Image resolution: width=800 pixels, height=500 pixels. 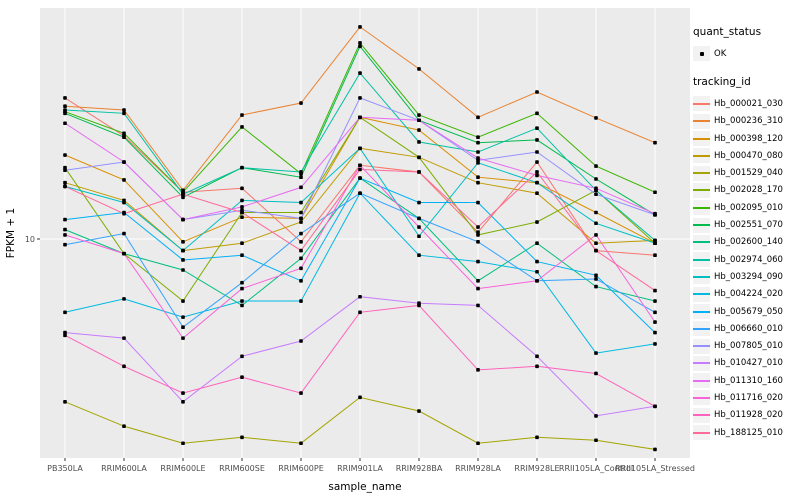 What do you see at coordinates (360, 468) in the screenshot?
I see `x-tick-label: RRIM901LA` at bounding box center [360, 468].